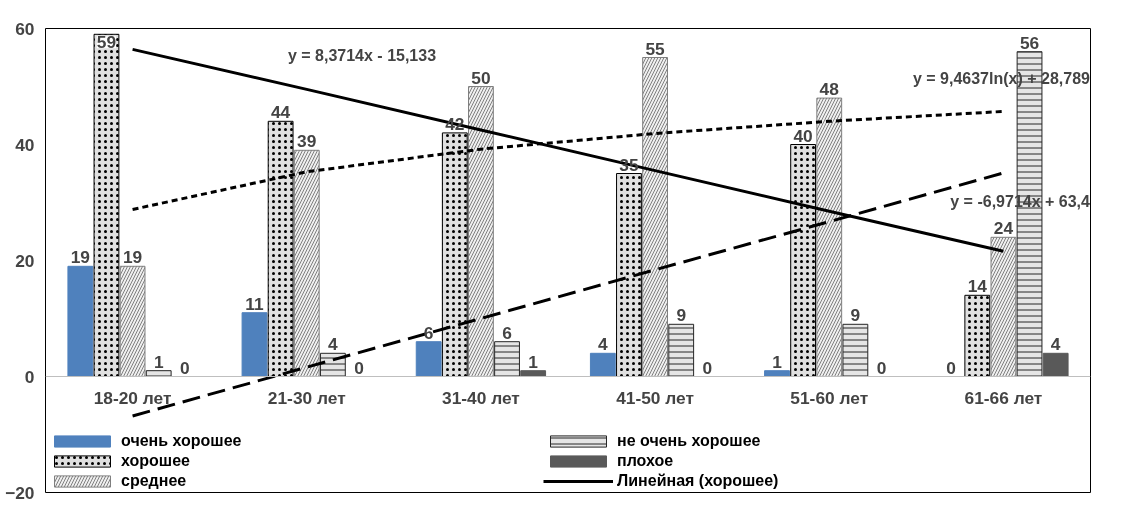 The image size is (1135, 517). I want to click on legend-label: плохое, so click(646, 461).